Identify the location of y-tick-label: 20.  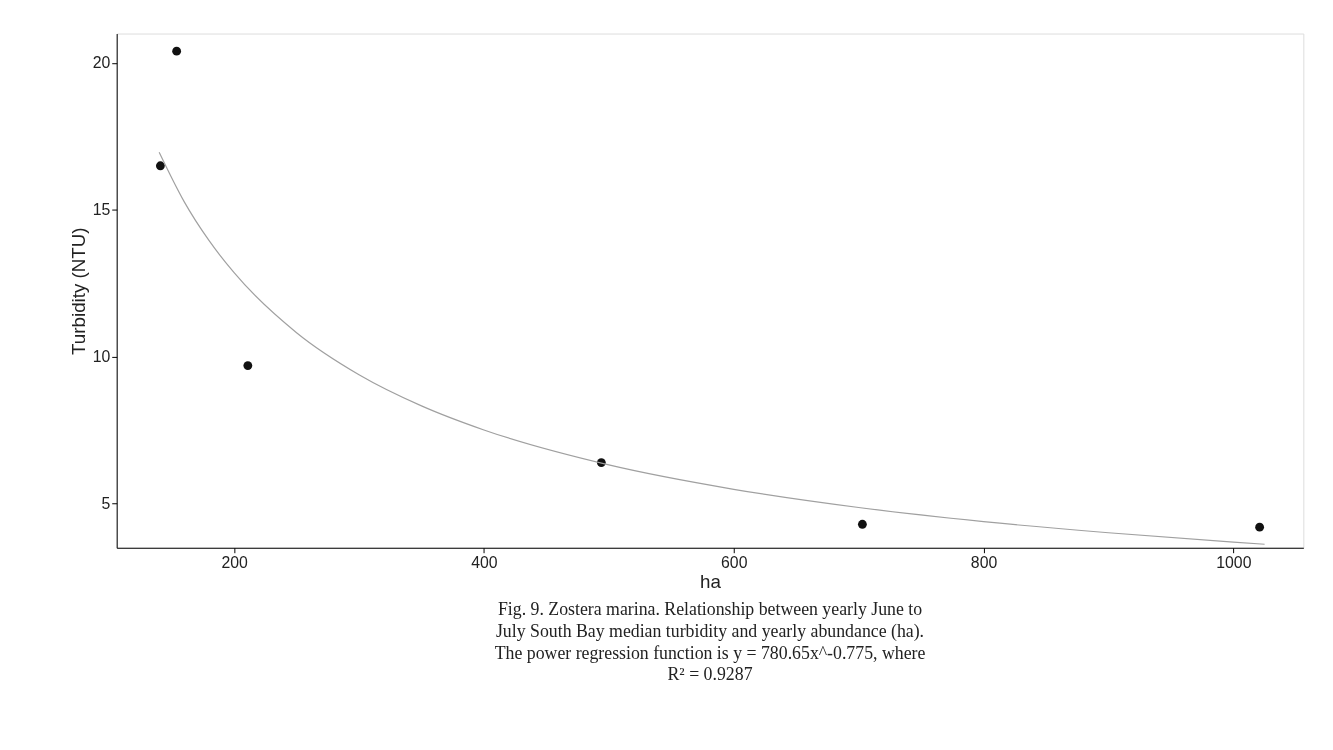
(101, 63).